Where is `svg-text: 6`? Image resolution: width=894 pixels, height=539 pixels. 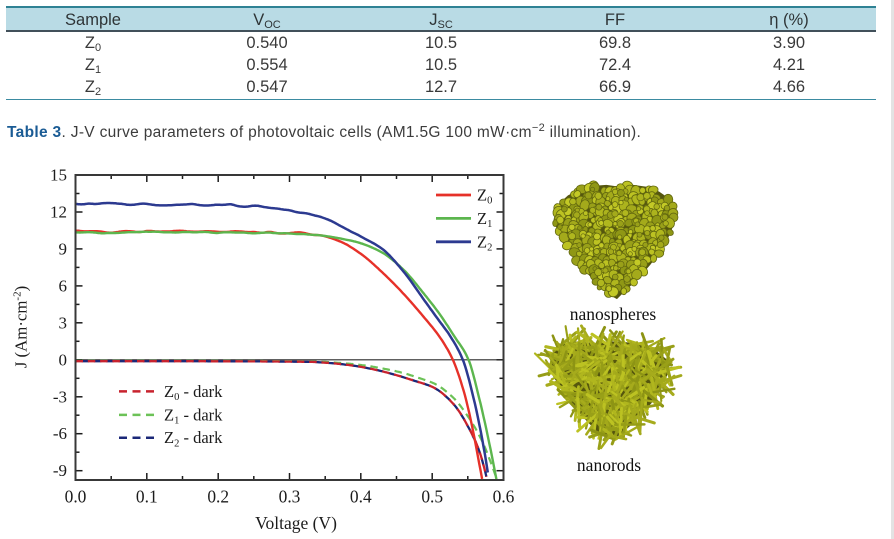 svg-text: 6 is located at coordinates (63, 285).